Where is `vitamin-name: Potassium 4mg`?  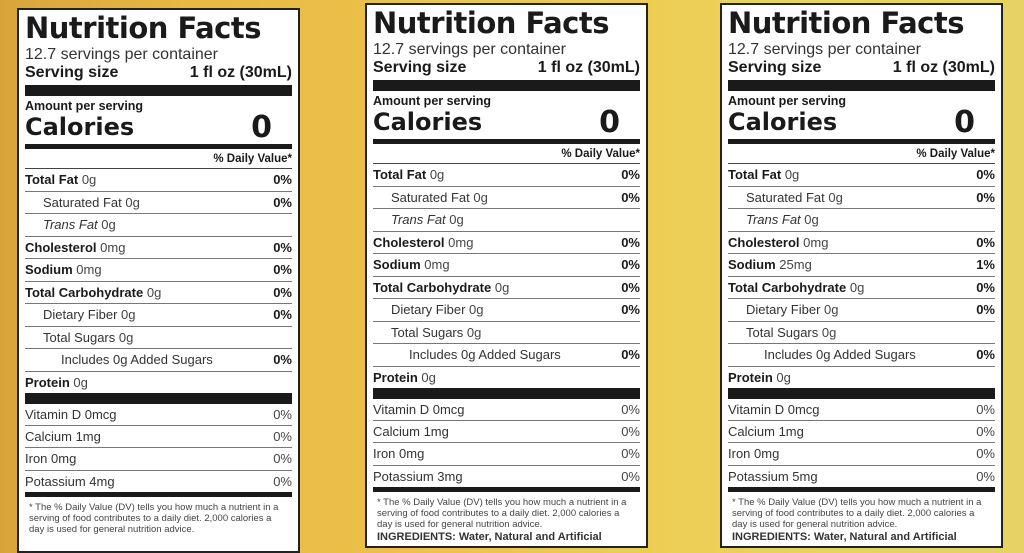 vitamin-name: Potassium 4mg is located at coordinates (70, 481).